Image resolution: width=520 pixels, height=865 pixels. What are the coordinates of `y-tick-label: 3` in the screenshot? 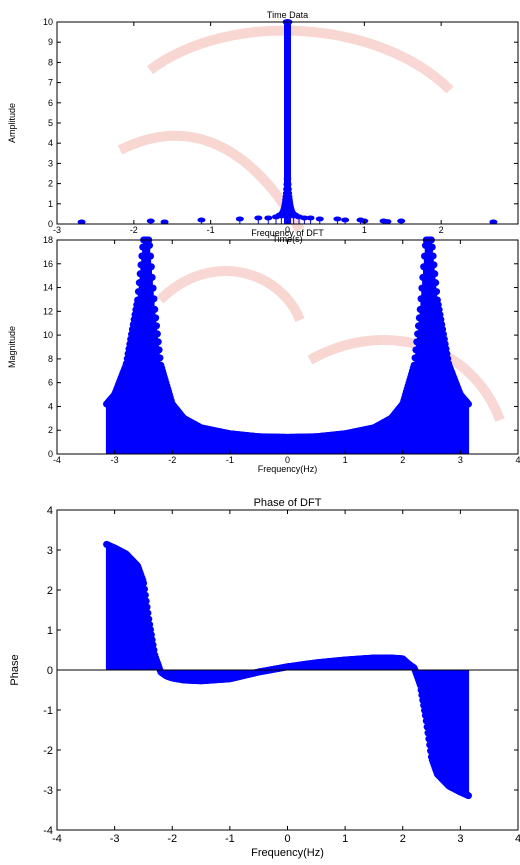 It's located at (50, 551).